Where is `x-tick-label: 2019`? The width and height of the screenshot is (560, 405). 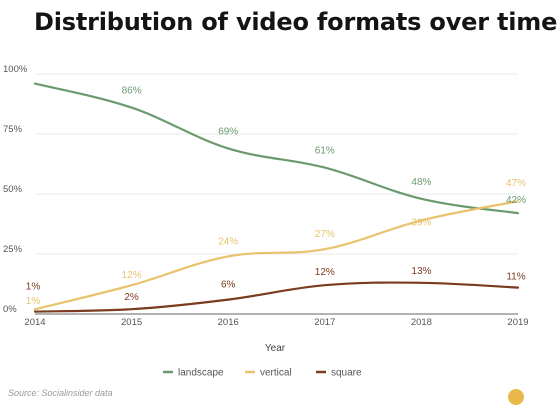
x-tick-label: 2019 is located at coordinates (517, 322).